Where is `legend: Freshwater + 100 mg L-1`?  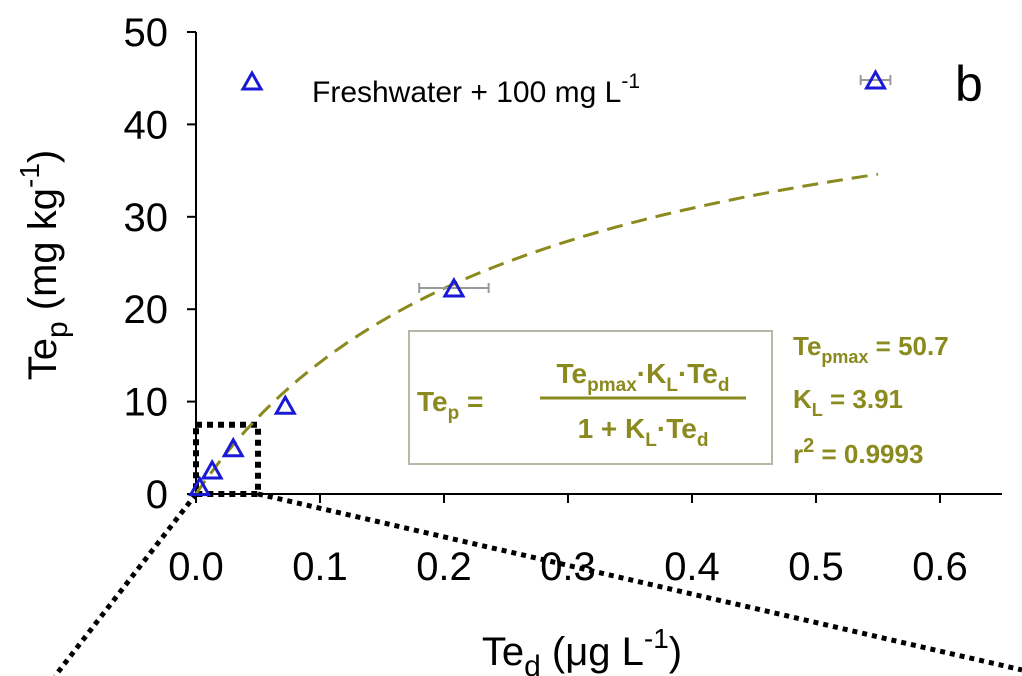 legend: Freshwater + 100 mg L-1 is located at coordinates (440, 89).